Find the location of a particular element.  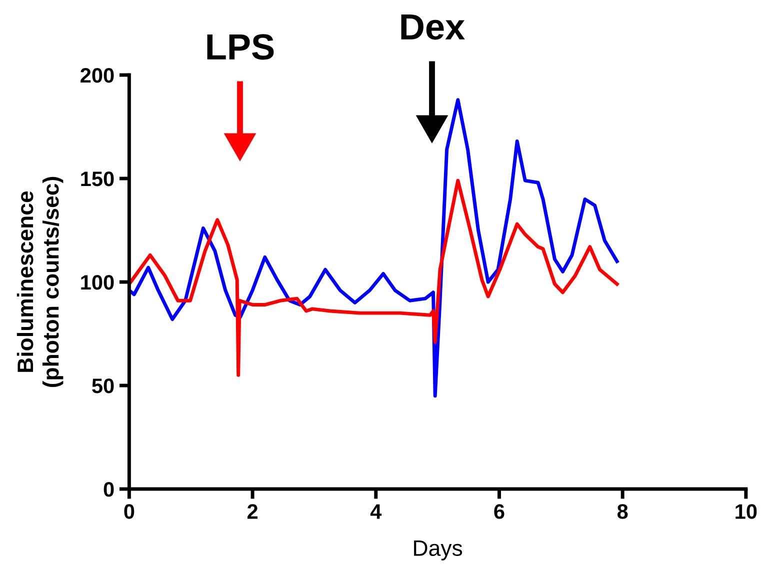

y-tick-label: 50 is located at coordinates (103, 386).